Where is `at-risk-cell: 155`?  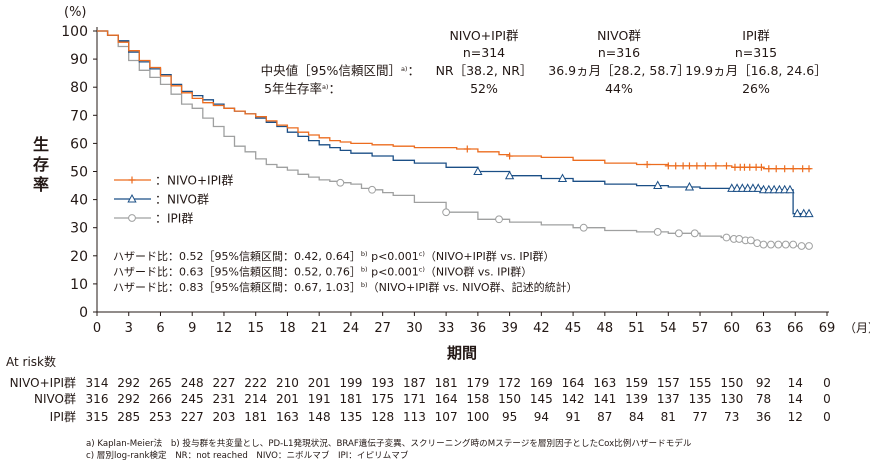 at-risk-cell: 155 is located at coordinates (700, 383).